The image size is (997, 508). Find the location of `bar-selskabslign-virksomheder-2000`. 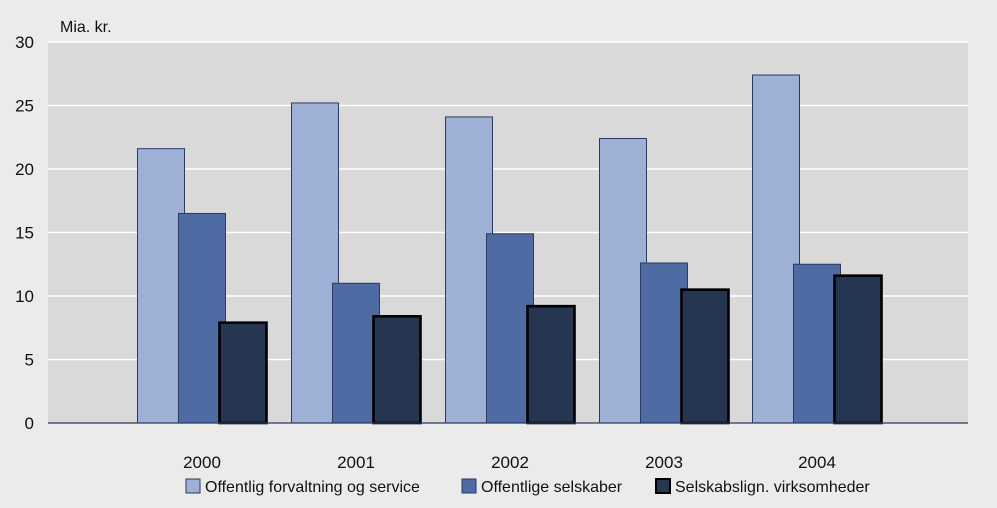

bar-selskabslign-virksomheder-2000 is located at coordinates (243, 373).